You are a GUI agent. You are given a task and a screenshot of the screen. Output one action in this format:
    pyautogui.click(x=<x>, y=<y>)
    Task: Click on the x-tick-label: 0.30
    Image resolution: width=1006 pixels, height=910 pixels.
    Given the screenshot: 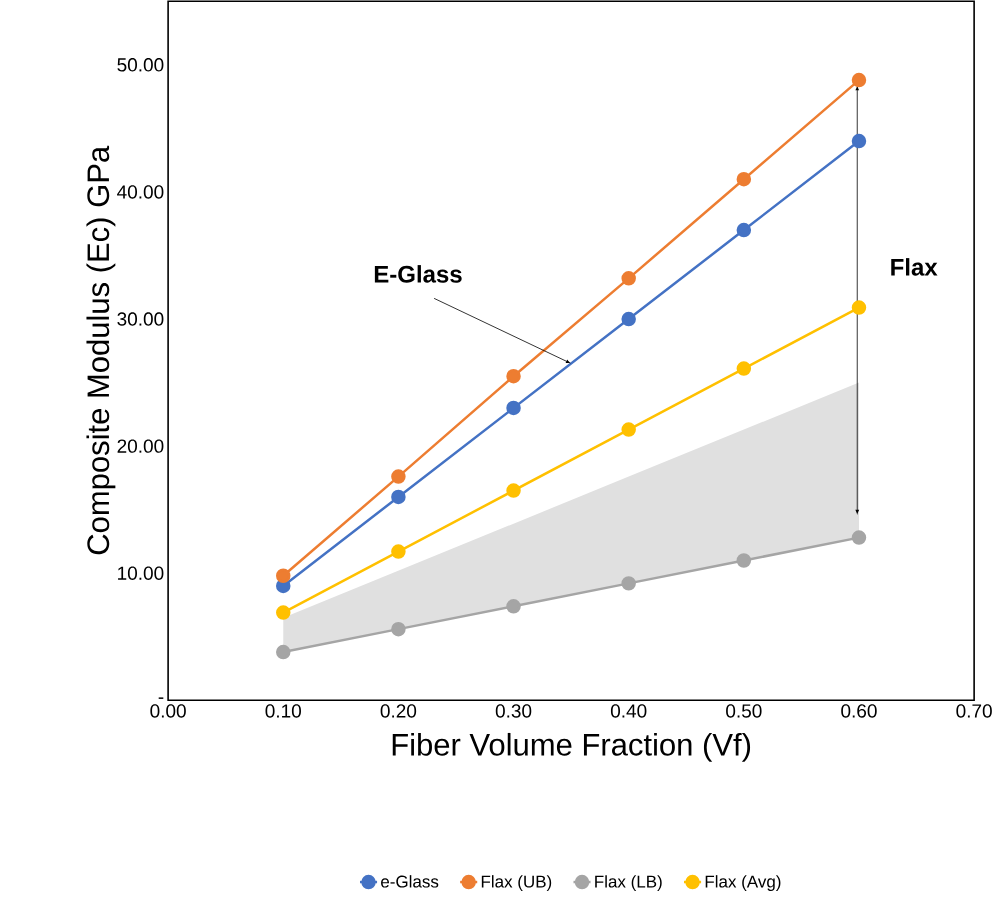 What is the action you would take?
    pyautogui.click(x=513, y=711)
    